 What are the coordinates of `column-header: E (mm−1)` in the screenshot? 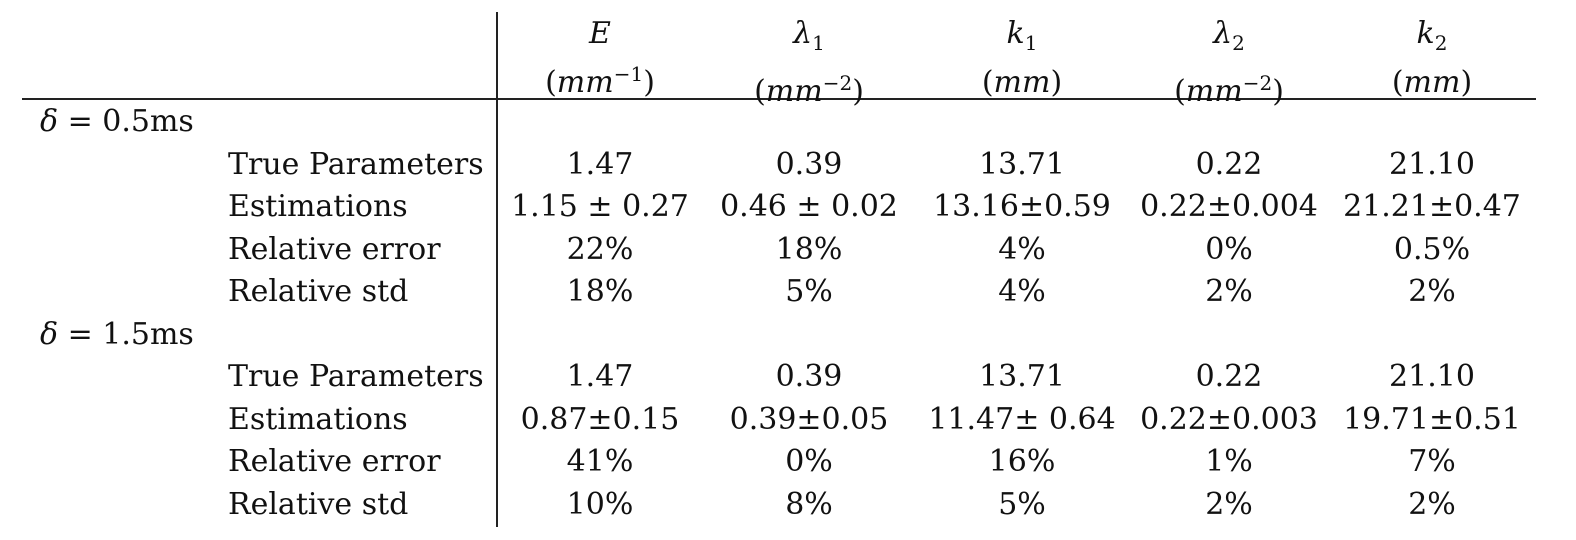 It's located at (600, 58).